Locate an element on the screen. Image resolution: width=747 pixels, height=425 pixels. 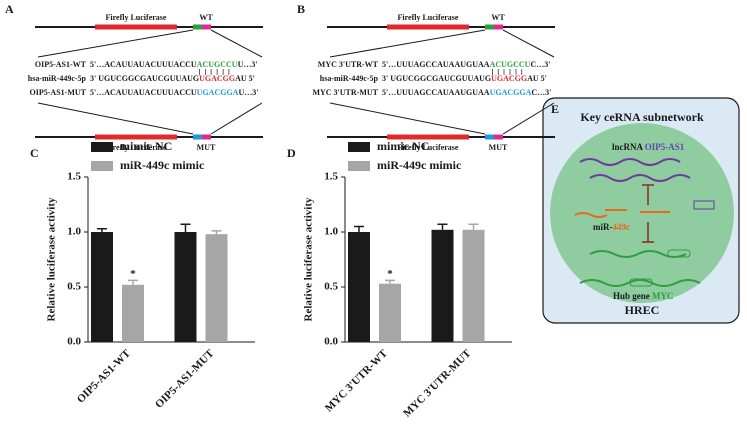
hub-label: Hub gene MYC is located at coordinates (643, 296).